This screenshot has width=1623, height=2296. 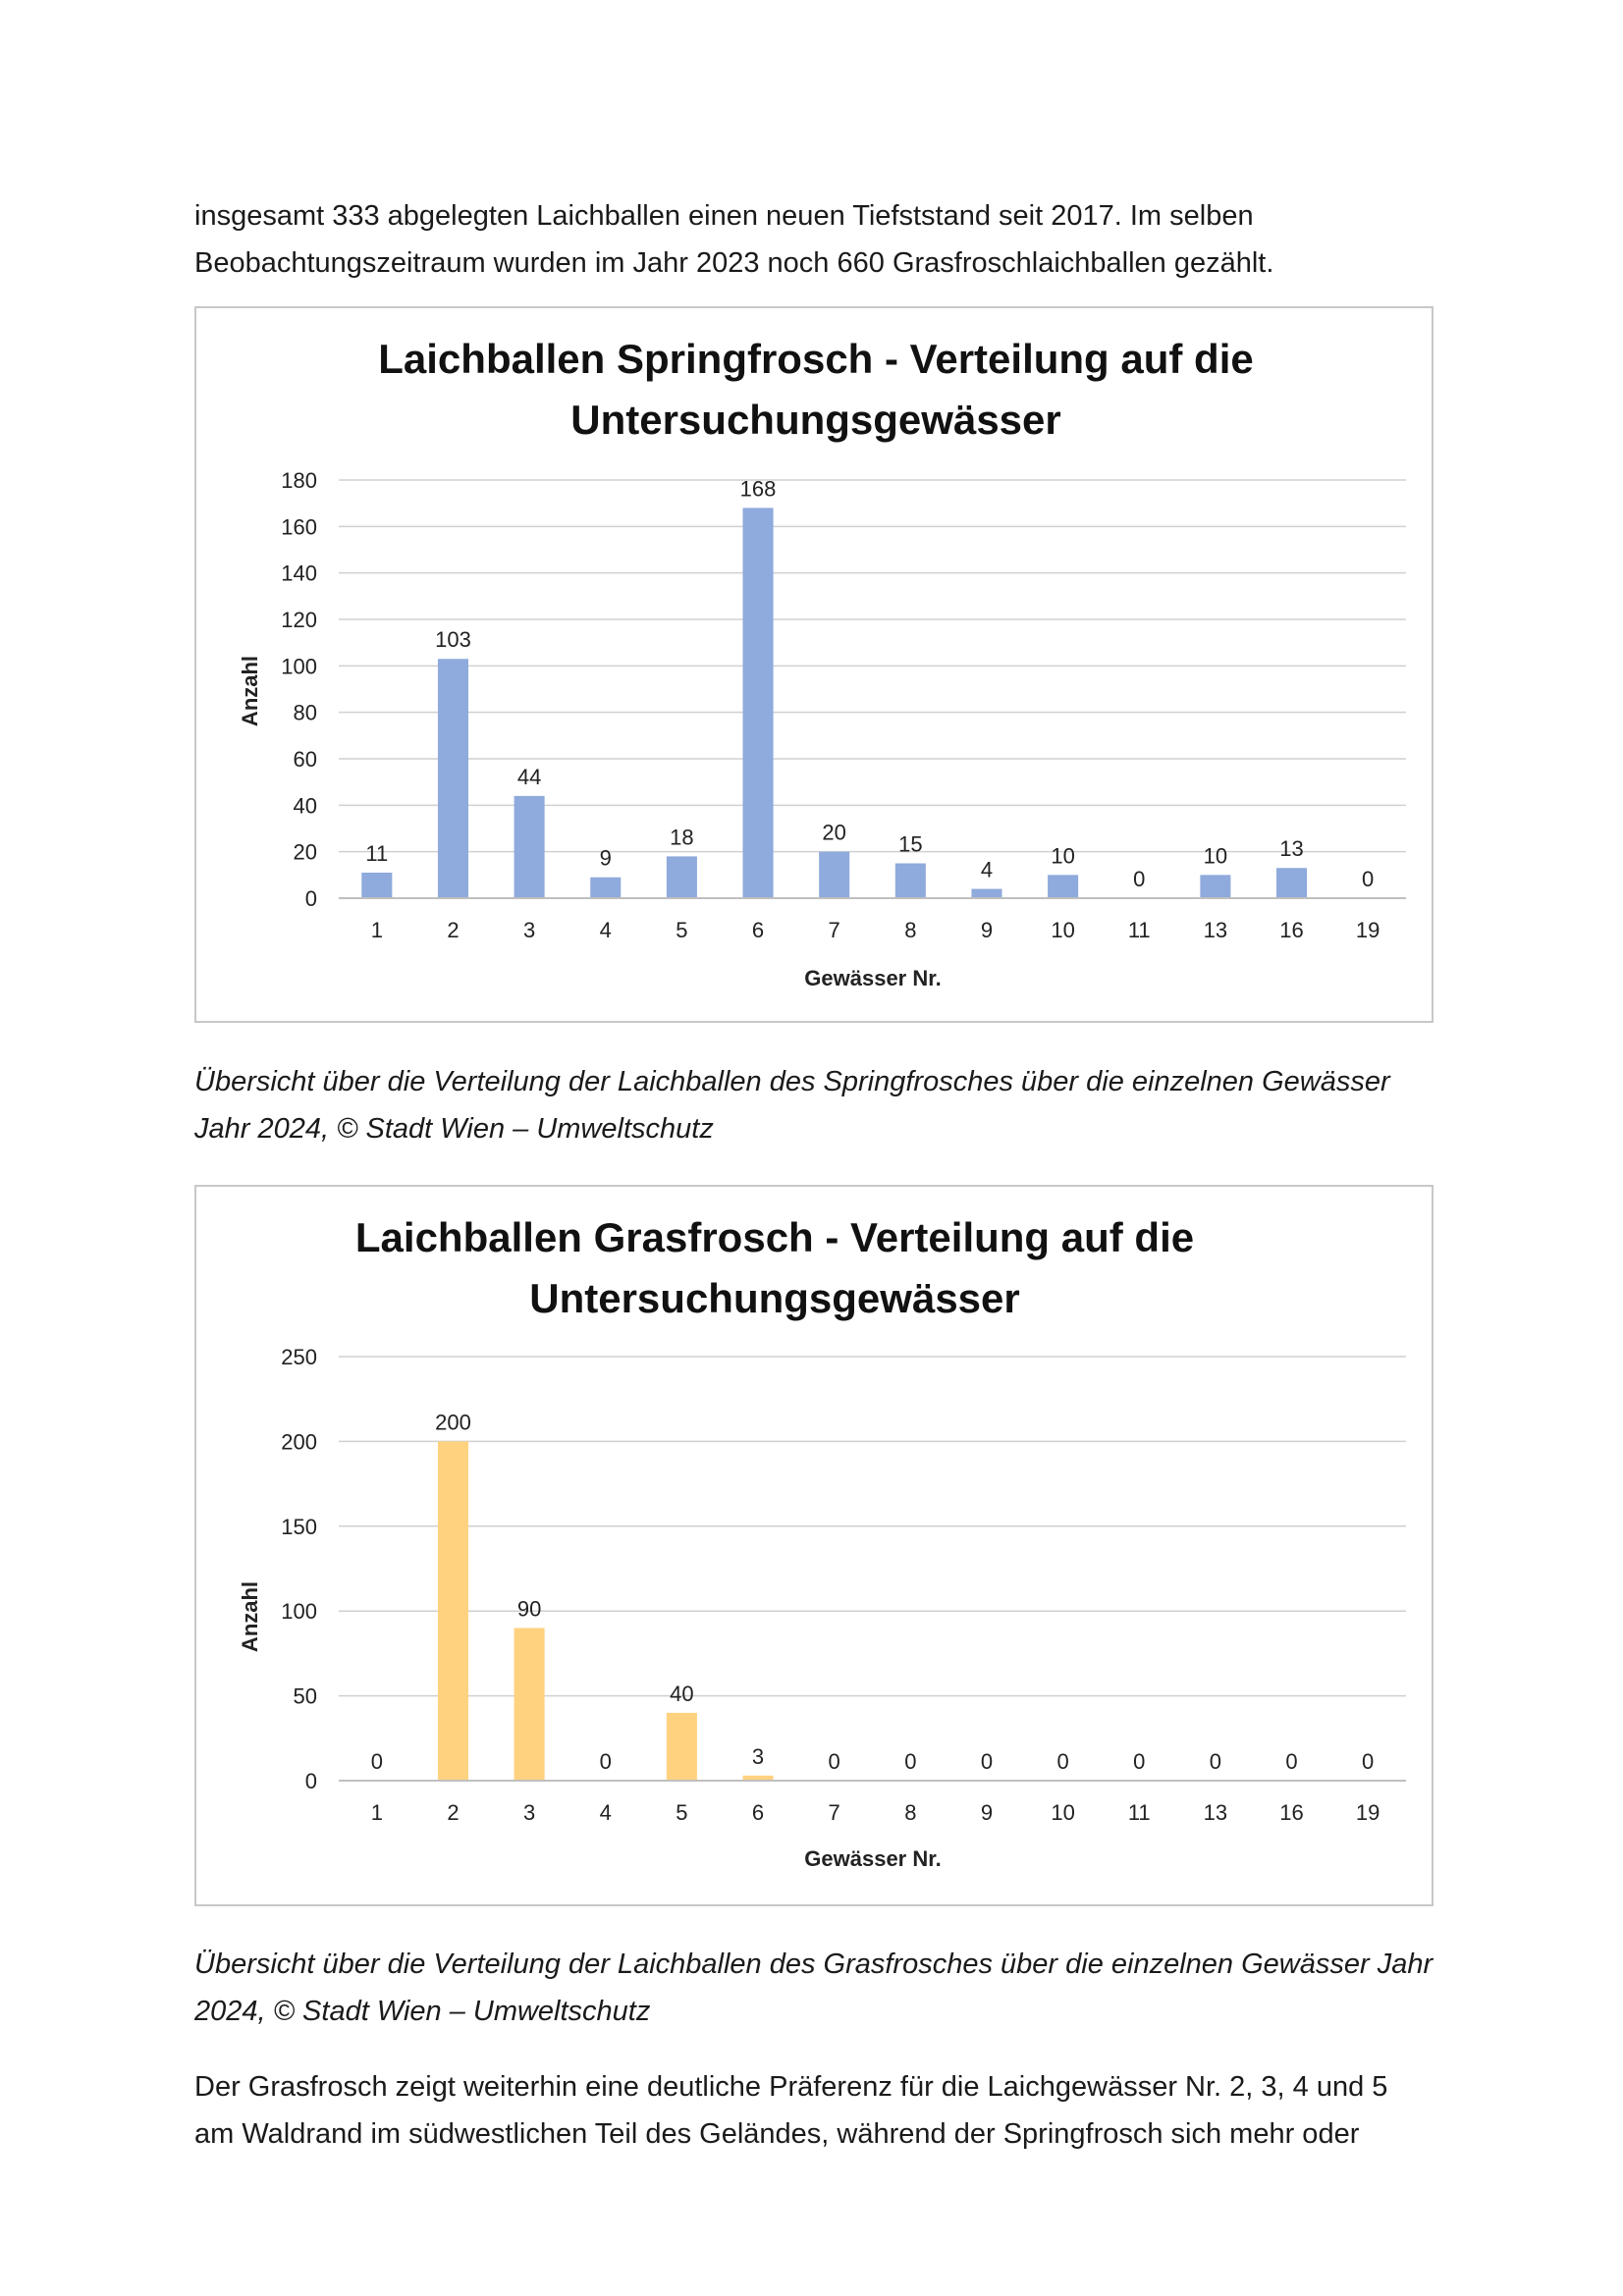 I want to click on data-label: 20, so click(x=833, y=833).